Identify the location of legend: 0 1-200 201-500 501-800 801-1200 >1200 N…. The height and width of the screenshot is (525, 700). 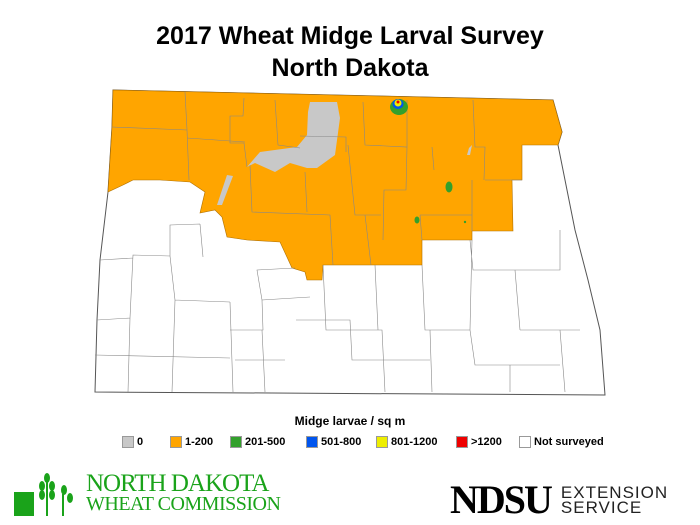
(363, 442).